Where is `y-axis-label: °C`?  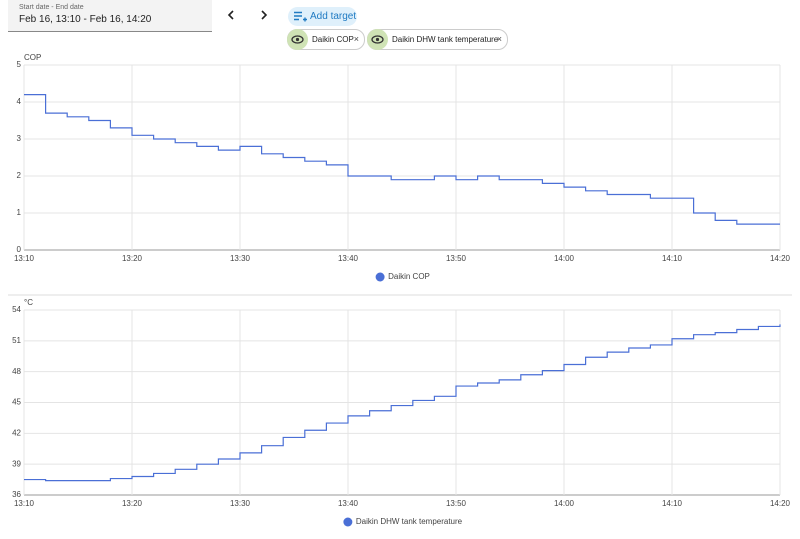 y-axis-label: °C is located at coordinates (28, 302).